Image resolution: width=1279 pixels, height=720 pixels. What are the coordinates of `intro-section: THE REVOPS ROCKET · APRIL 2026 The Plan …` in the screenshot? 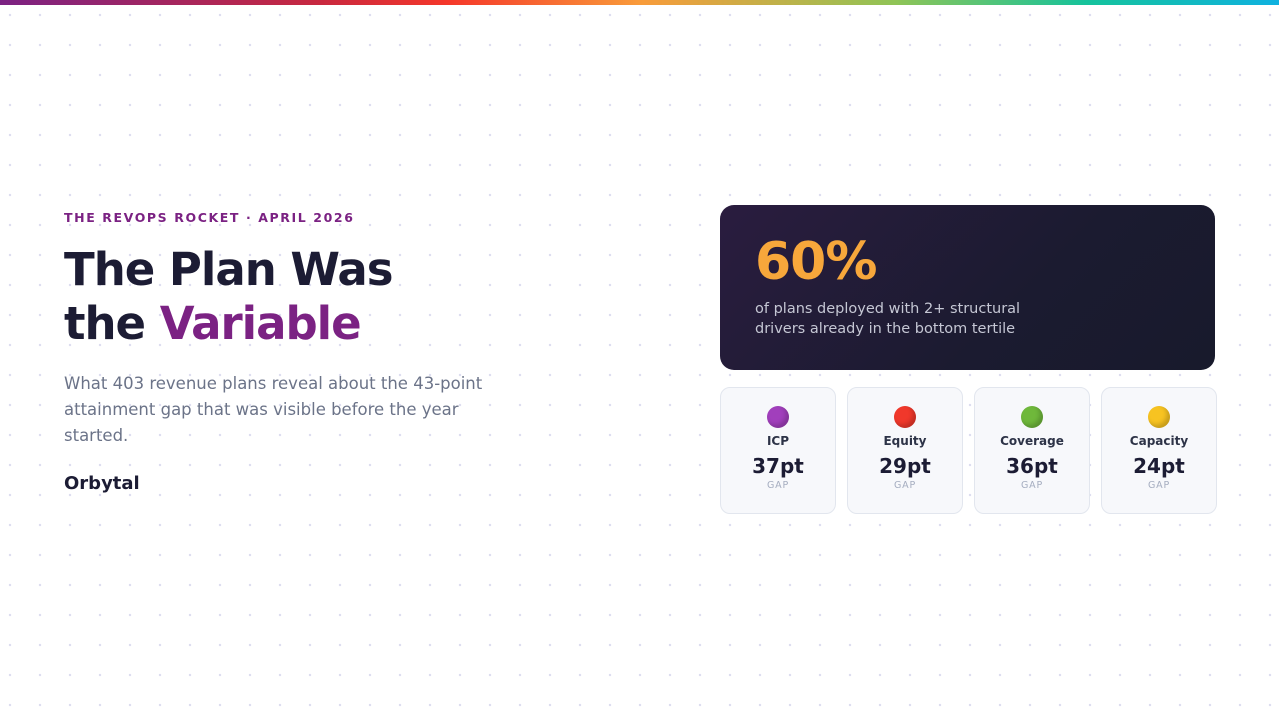 It's located at (304, 352).